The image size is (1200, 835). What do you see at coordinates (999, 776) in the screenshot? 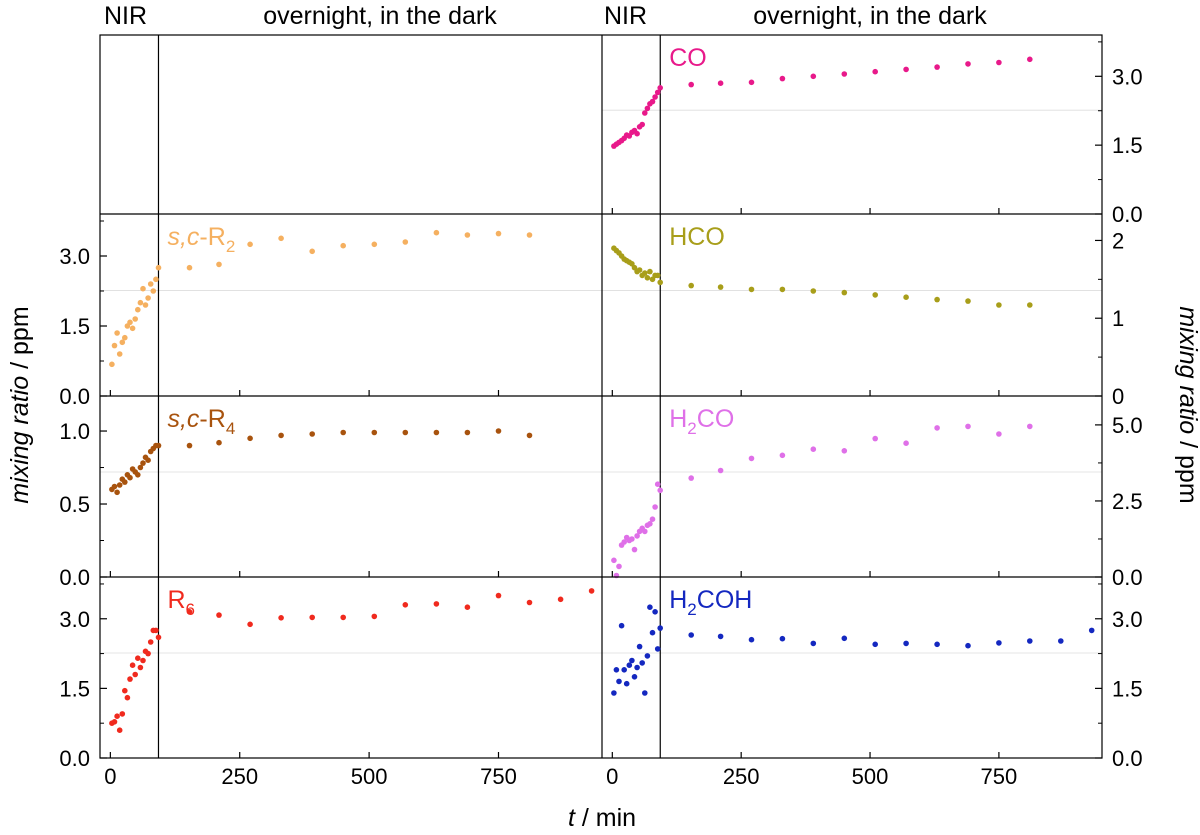
I see `xtick-label-H2COH-3: 750` at bounding box center [999, 776].